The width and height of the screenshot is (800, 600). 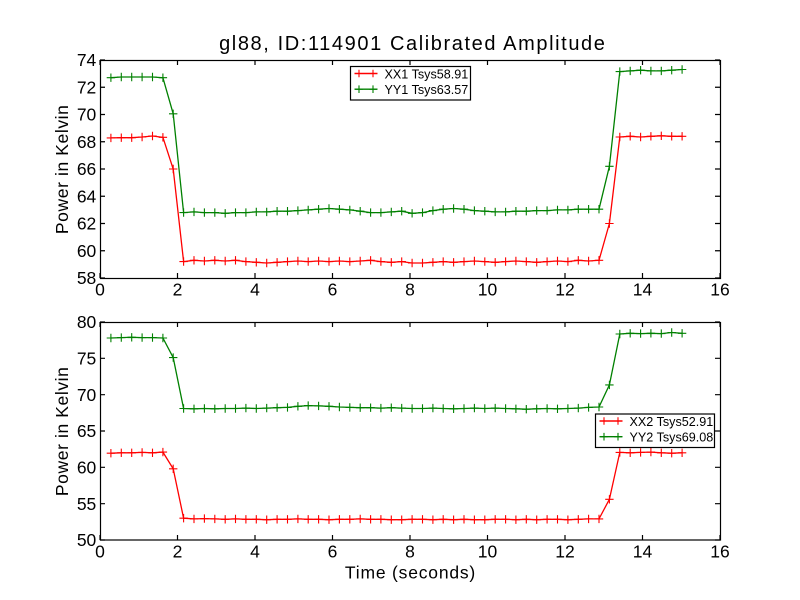 What do you see at coordinates (86, 224) in the screenshot?
I see `svg-text: 62` at bounding box center [86, 224].